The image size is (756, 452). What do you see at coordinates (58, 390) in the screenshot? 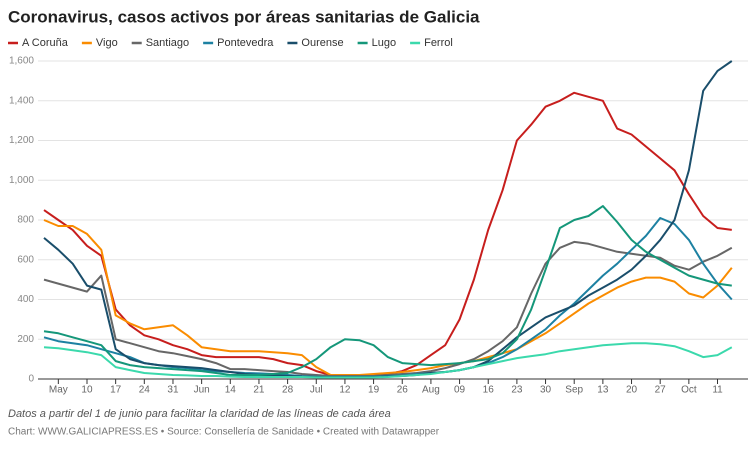
I see `x-tick-label: May` at bounding box center [58, 390].